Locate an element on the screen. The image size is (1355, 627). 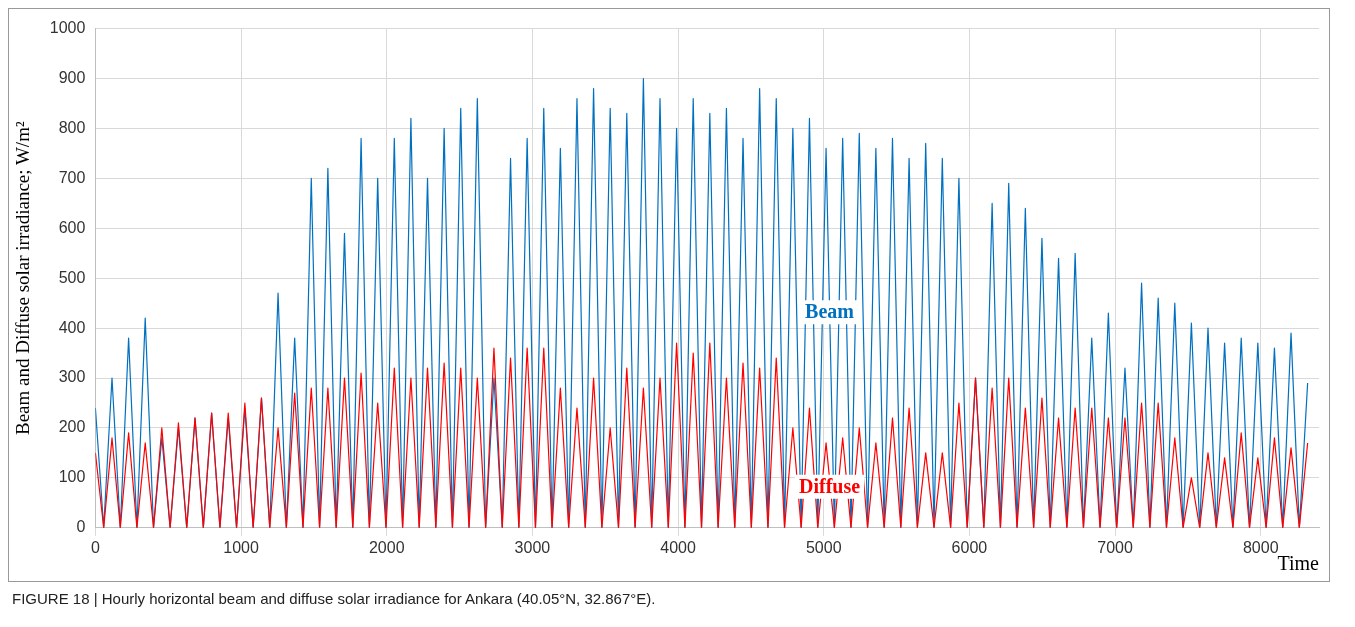
y-tick-label: 0 is located at coordinates (81, 527).